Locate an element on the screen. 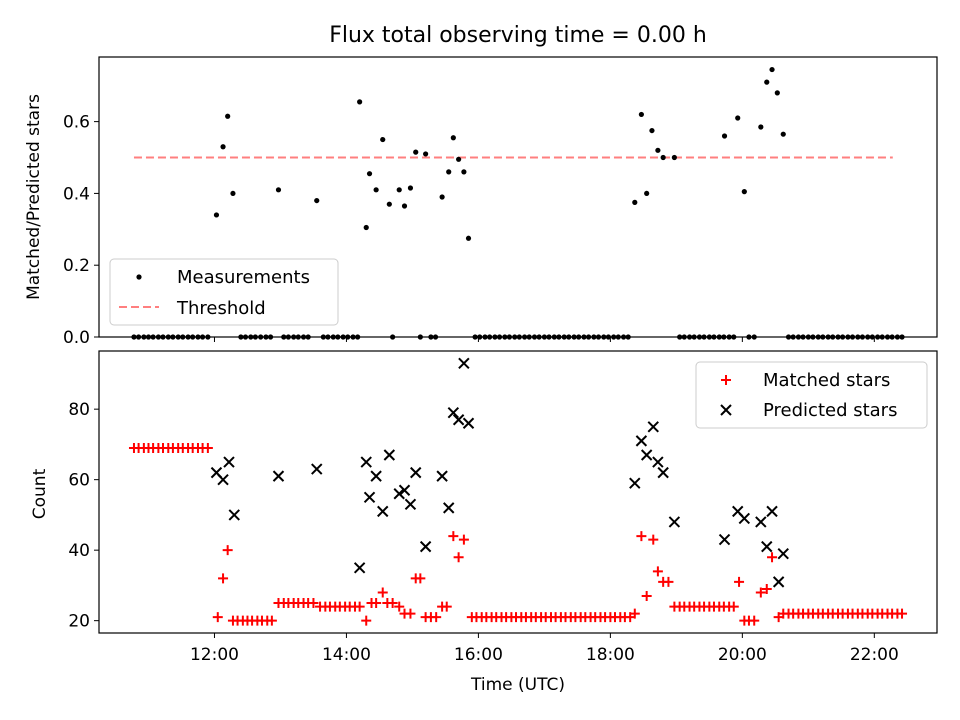  bottom-x-tick-label-5: 22:00 is located at coordinates (874, 655).